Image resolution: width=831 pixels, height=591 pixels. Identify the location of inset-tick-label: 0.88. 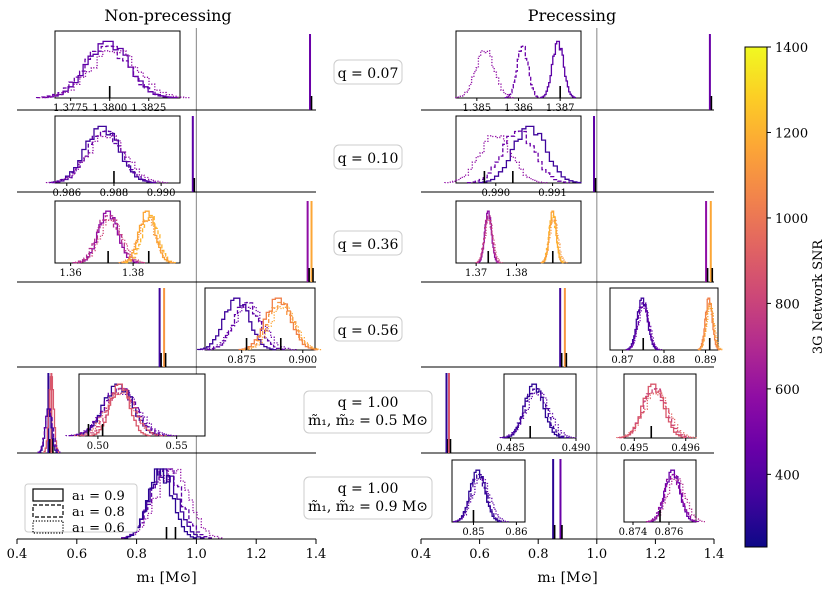
(664, 360).